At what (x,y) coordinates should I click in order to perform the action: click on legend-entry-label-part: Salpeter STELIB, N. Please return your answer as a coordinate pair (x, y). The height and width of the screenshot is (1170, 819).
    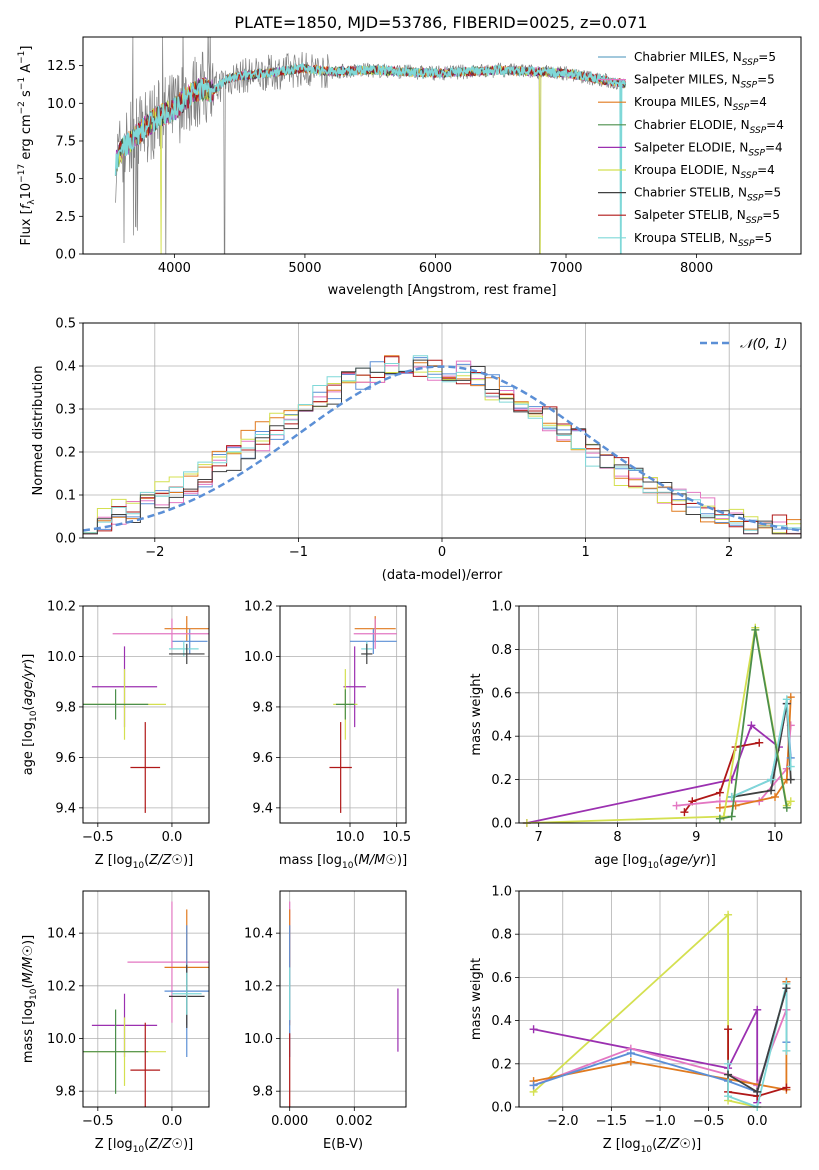
    Looking at the image, I should click on (690, 215).